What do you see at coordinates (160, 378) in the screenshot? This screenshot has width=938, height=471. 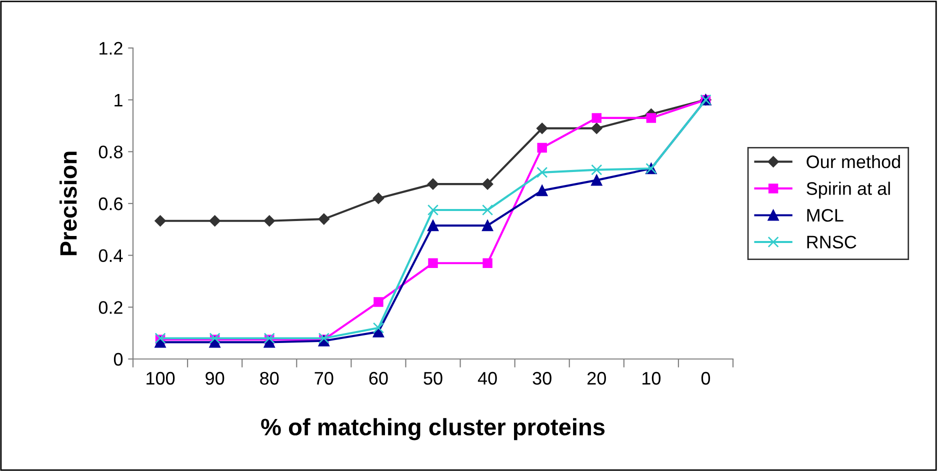 I see `x-tick-label: 100` at bounding box center [160, 378].